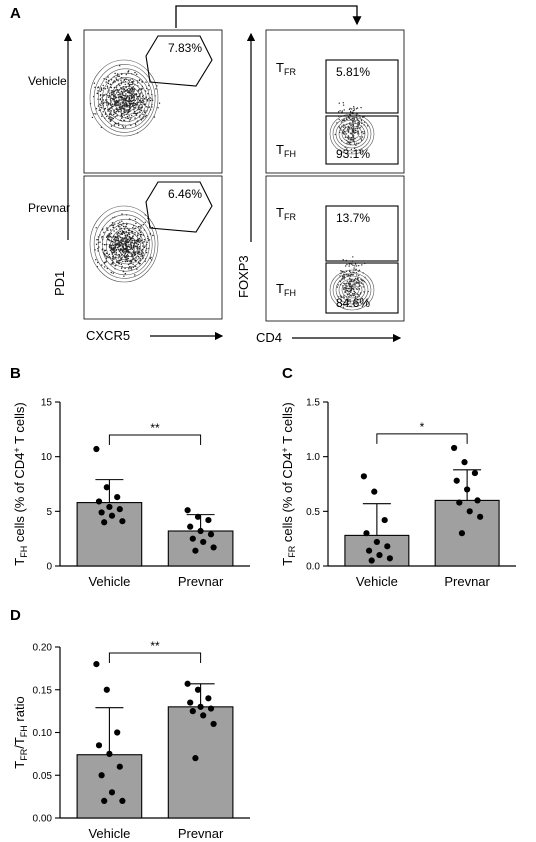 The height and width of the screenshot is (842, 536). Describe the element at coordinates (155, 646) in the screenshot. I see `significance-label-d: **` at that location.